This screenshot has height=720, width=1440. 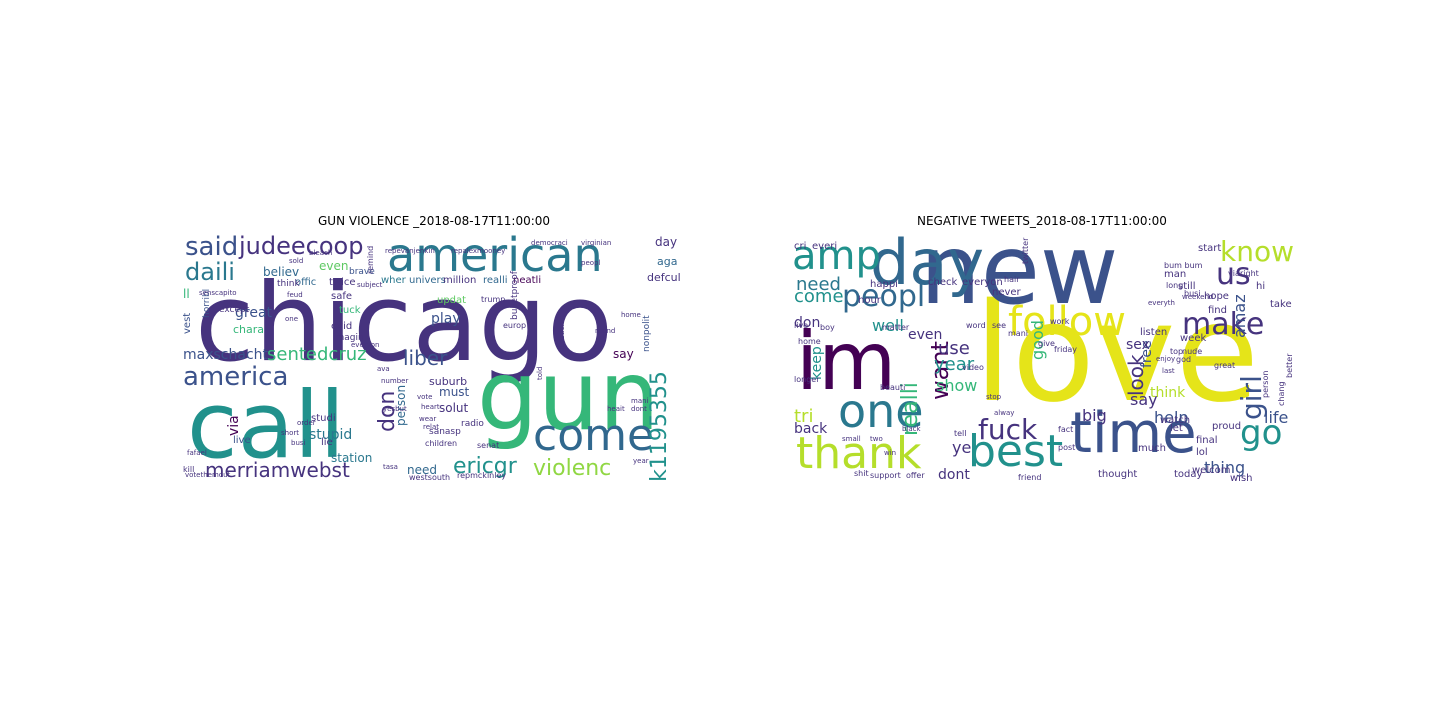 I want to click on word-cloud-word: peopl, so click(x=884, y=296).